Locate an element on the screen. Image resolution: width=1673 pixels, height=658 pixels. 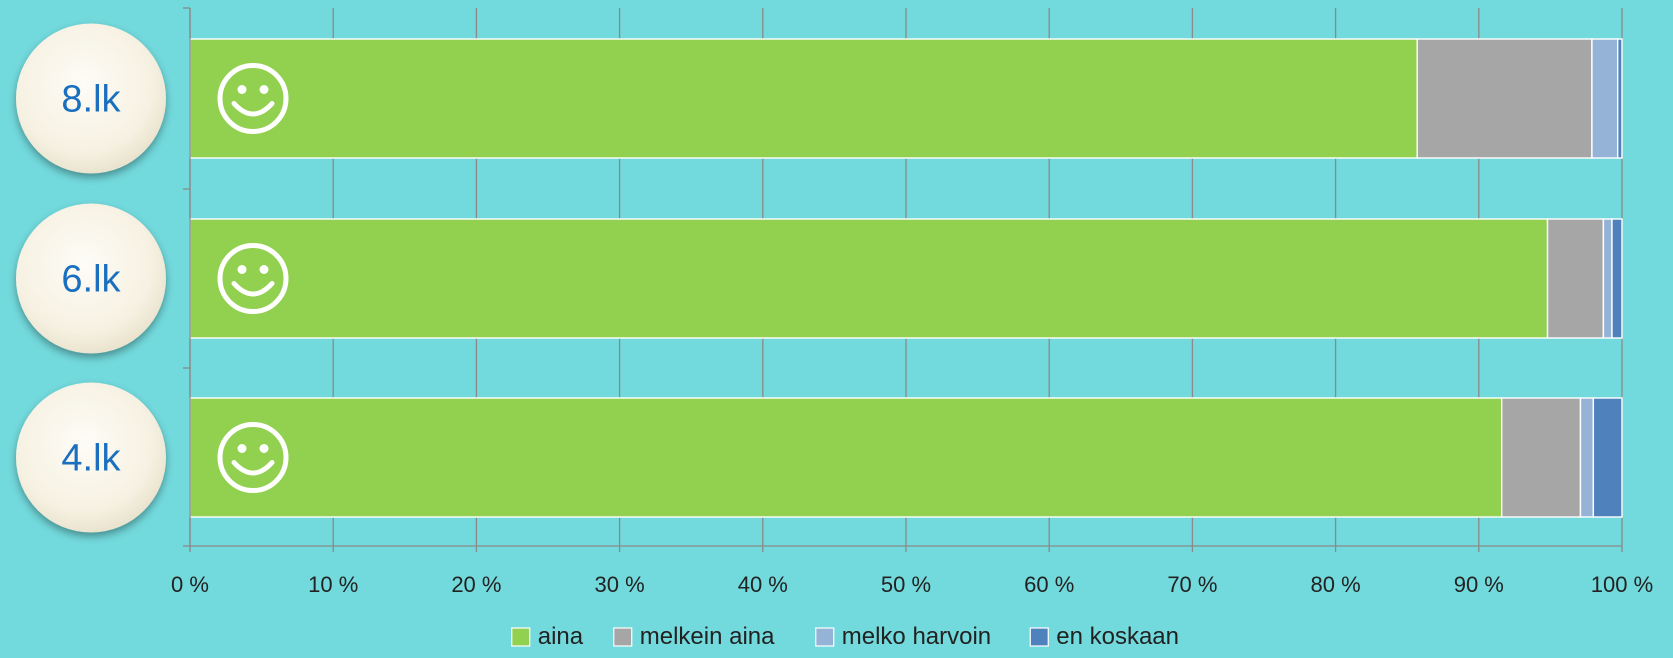
x-tick-label: 0 % is located at coordinates (190, 584).